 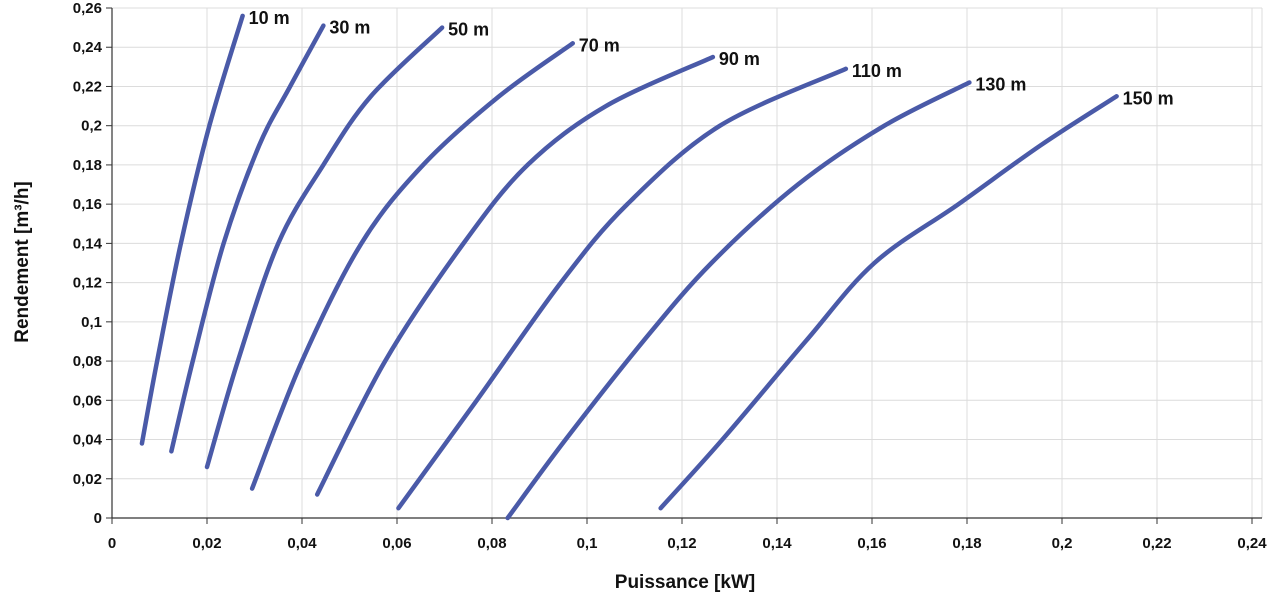 I want to click on y-tick-label: 0,02, so click(x=87, y=479).